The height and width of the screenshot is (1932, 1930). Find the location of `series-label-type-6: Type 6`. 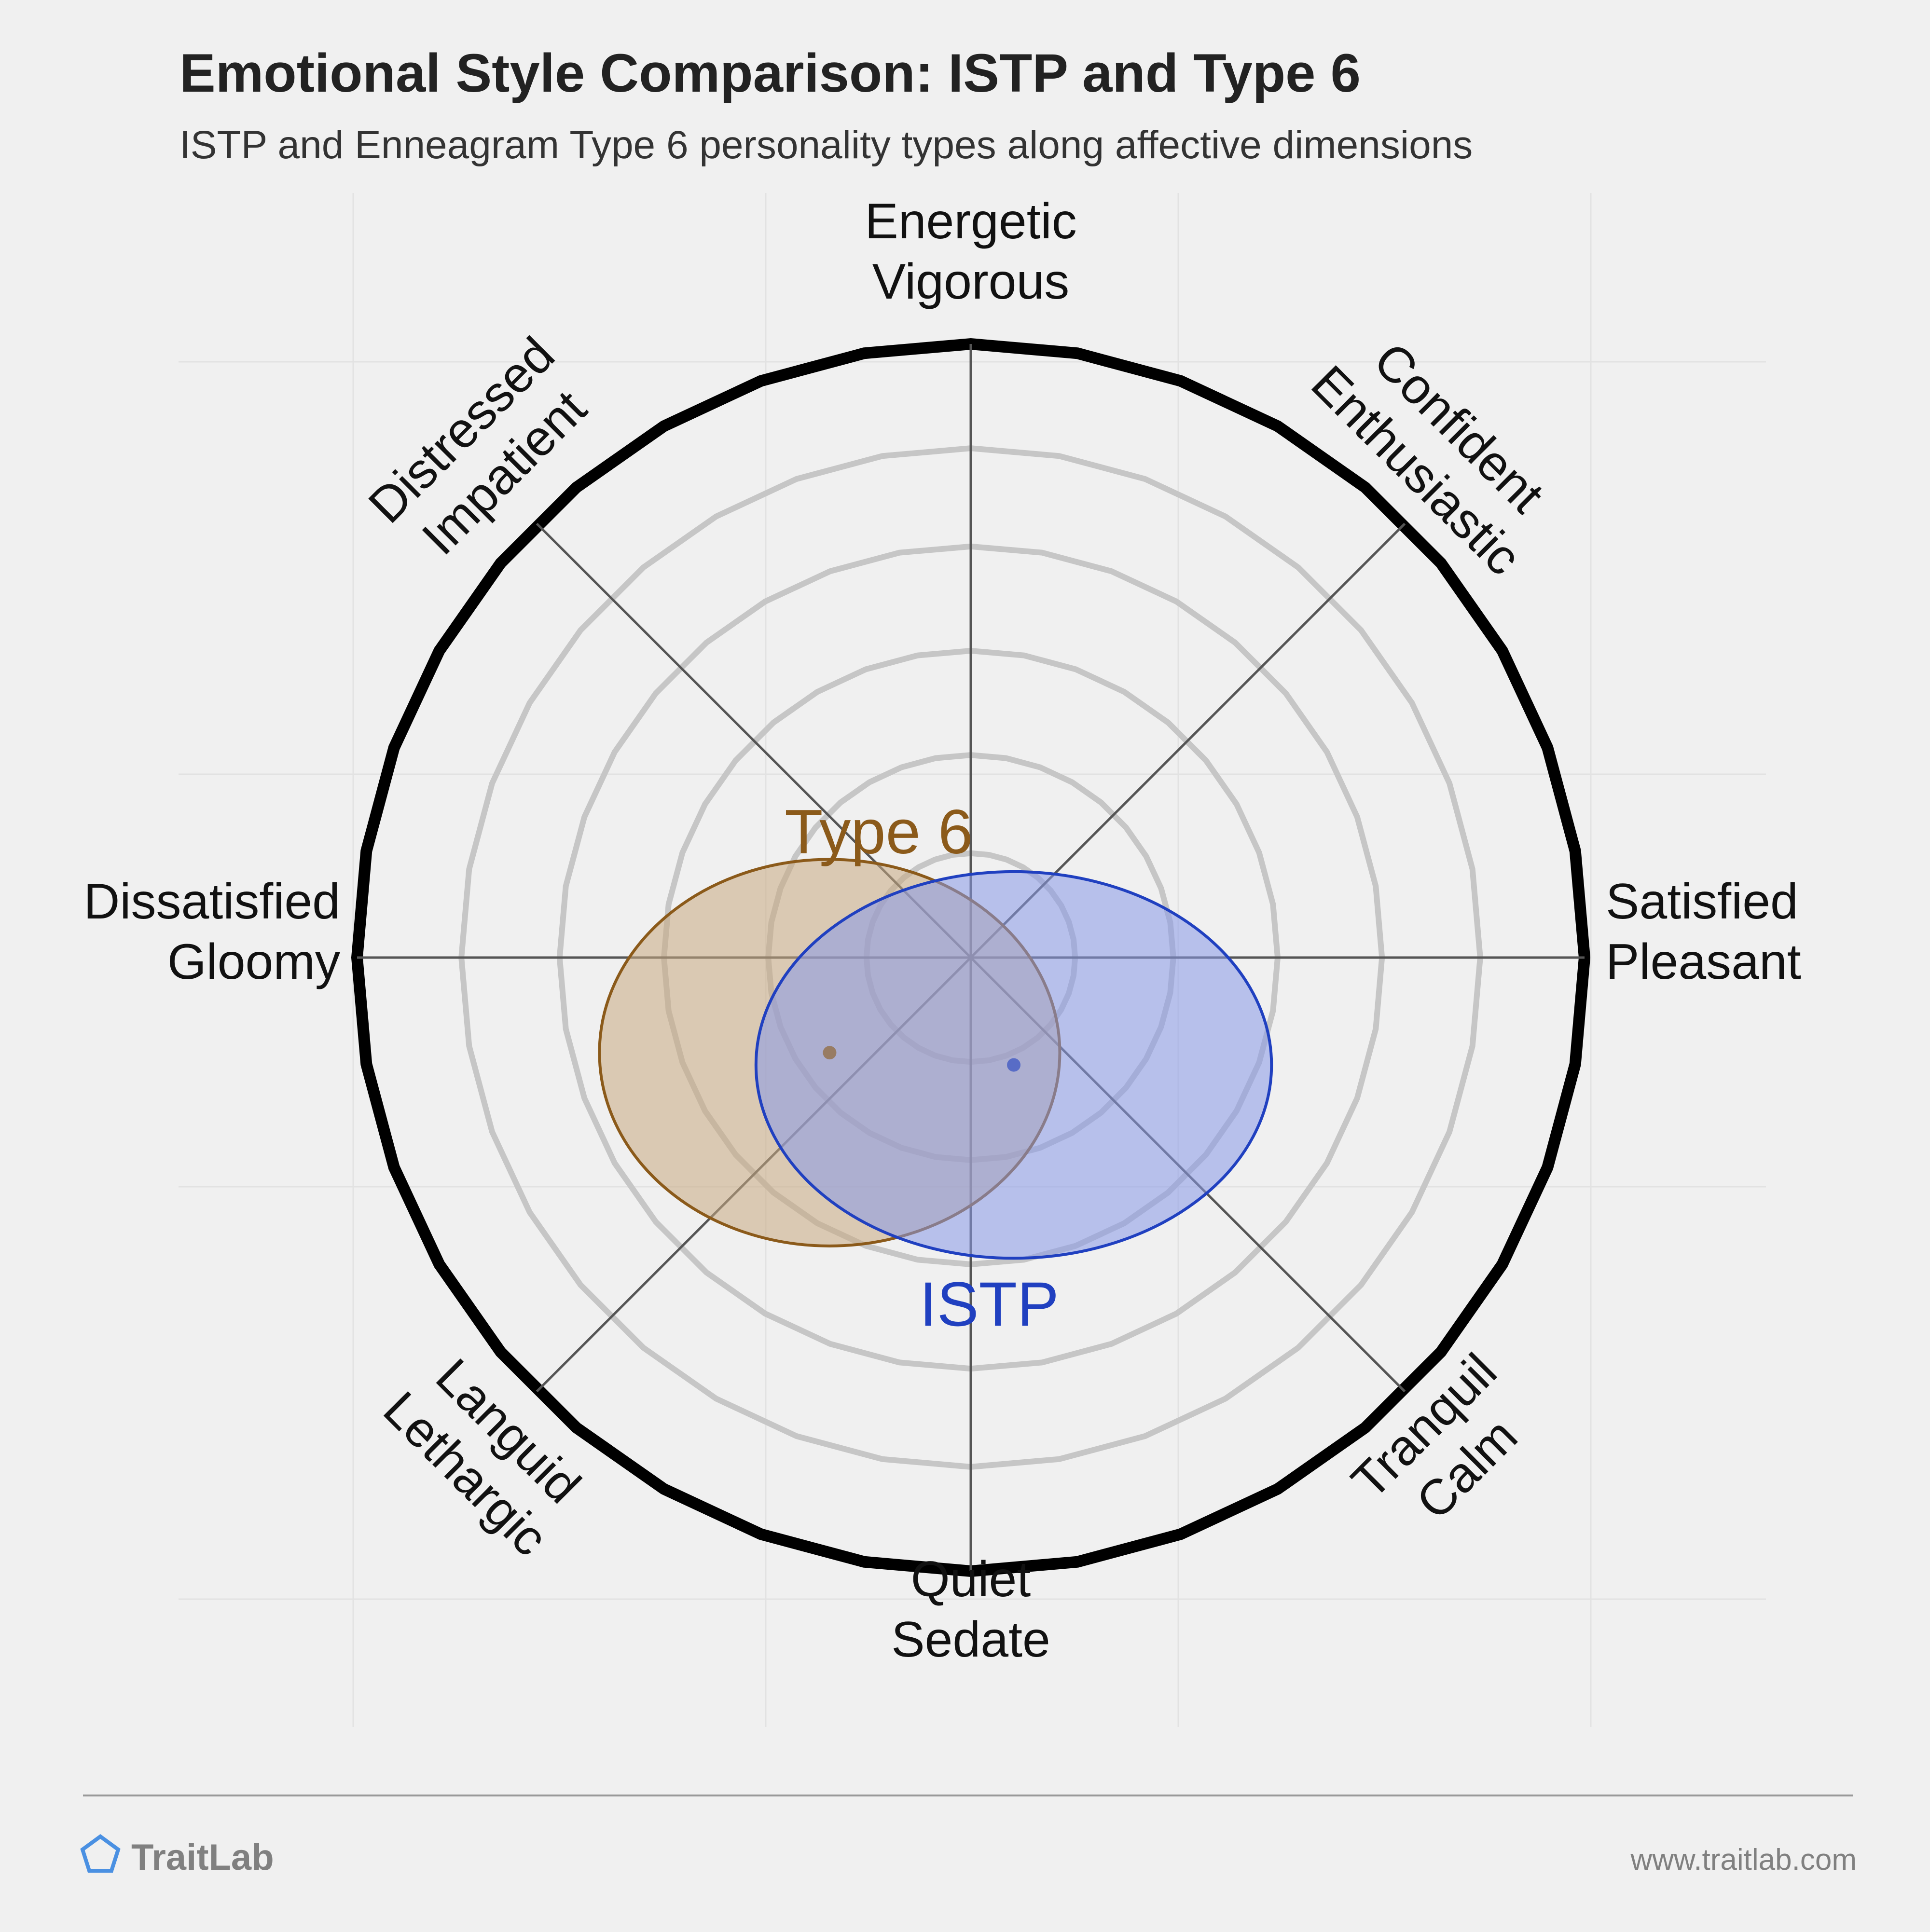

series-label-type-6: Type 6 is located at coordinates (879, 832).